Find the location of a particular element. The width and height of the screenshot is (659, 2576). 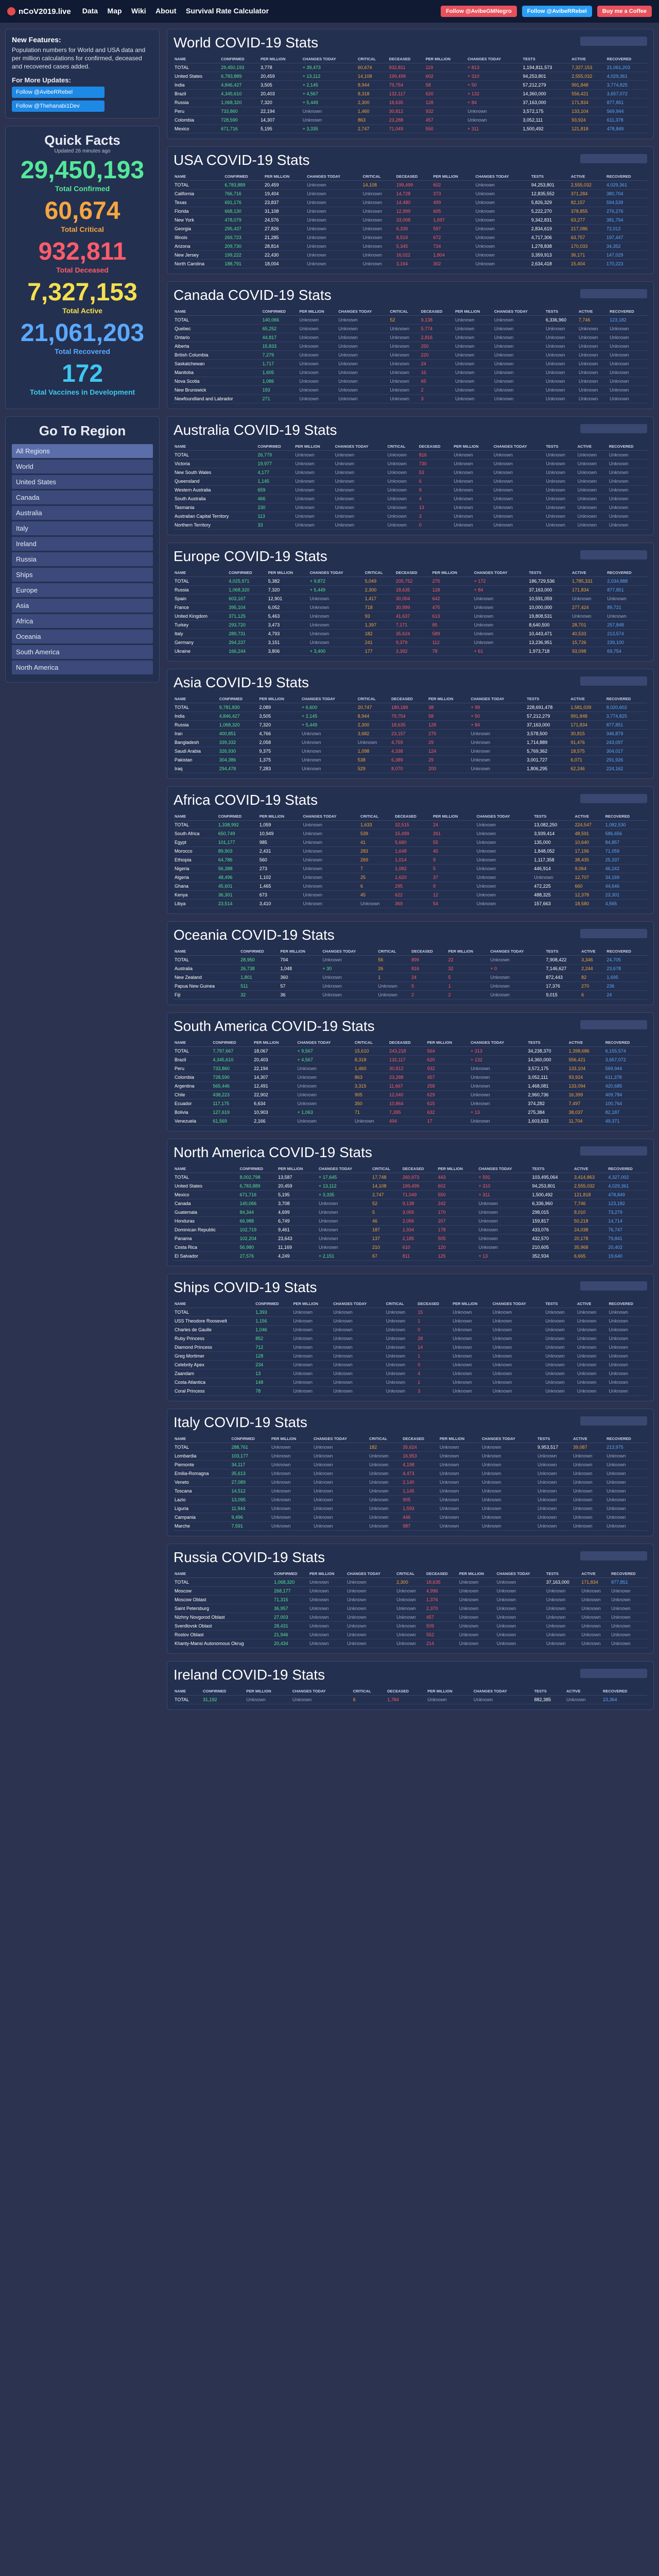

region-link: Italy is located at coordinates (82, 528).